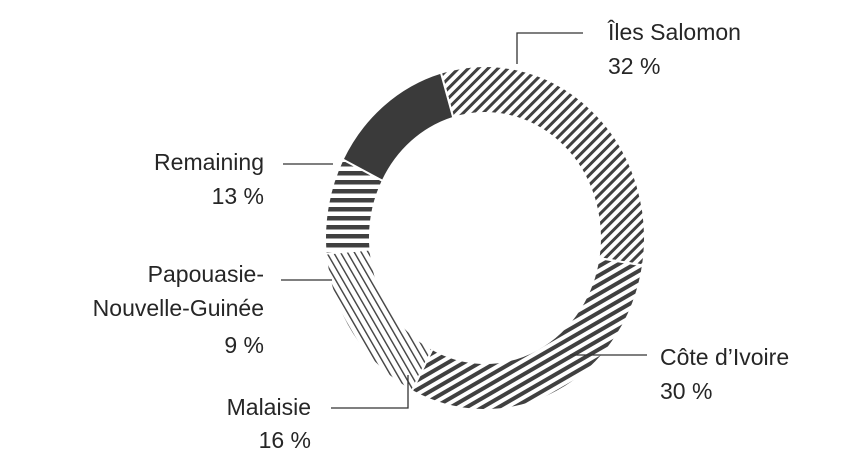 This screenshot has width=842, height=451. Describe the element at coordinates (269, 407) in the screenshot. I see `slice-label-2: Malaisie` at that location.